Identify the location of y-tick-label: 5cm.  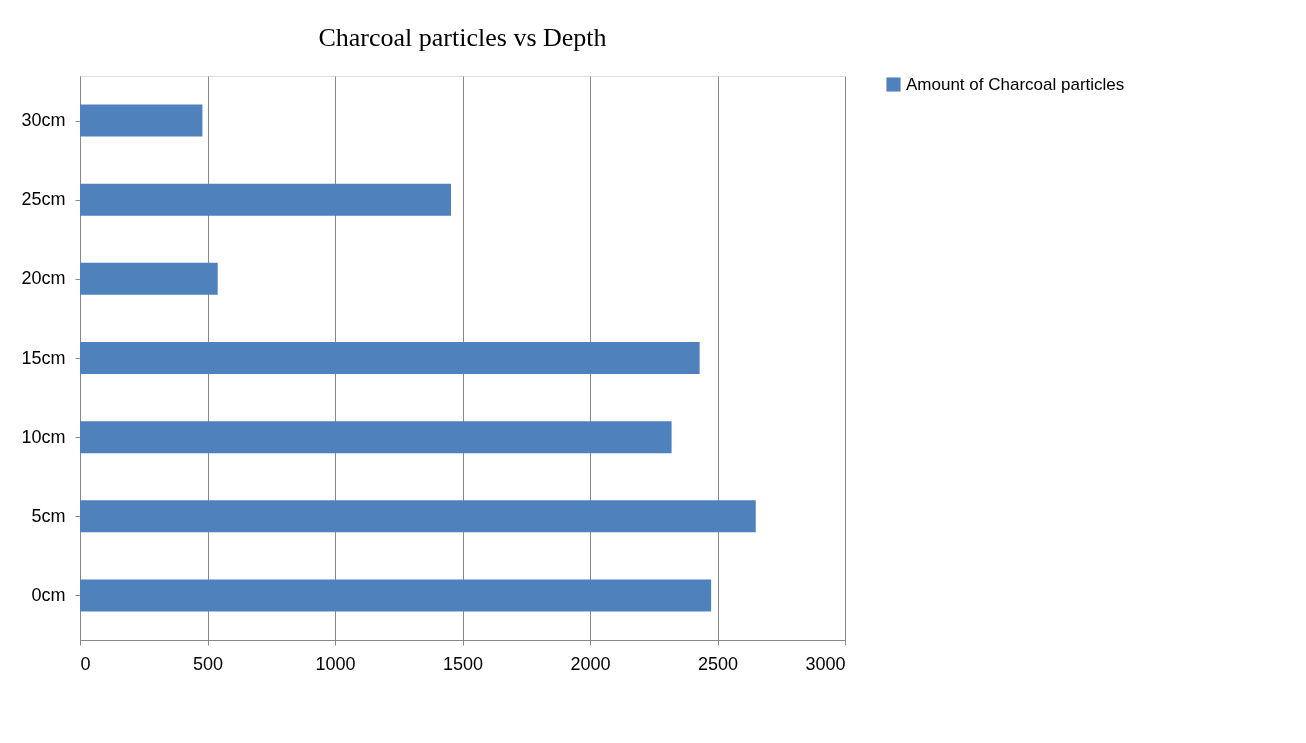
(48, 515).